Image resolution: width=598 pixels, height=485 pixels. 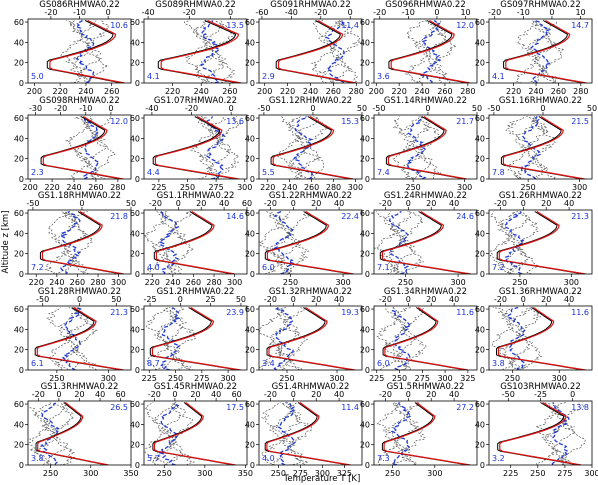 I want to click on bottom-tick-label: 280, so click(x=467, y=91).